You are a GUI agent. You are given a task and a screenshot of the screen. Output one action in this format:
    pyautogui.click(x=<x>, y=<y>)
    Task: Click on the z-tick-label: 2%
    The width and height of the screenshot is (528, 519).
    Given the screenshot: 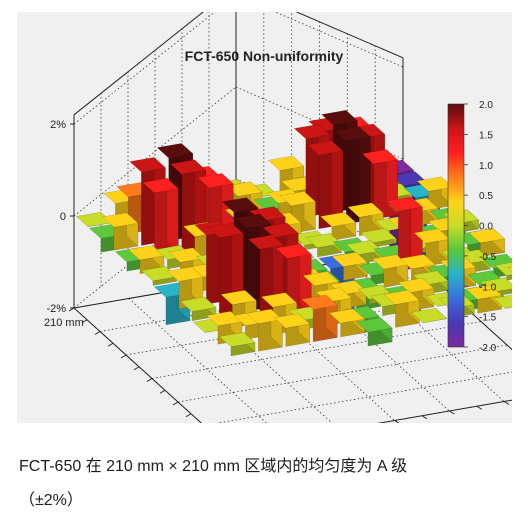 What is the action you would take?
    pyautogui.click(x=58, y=125)
    